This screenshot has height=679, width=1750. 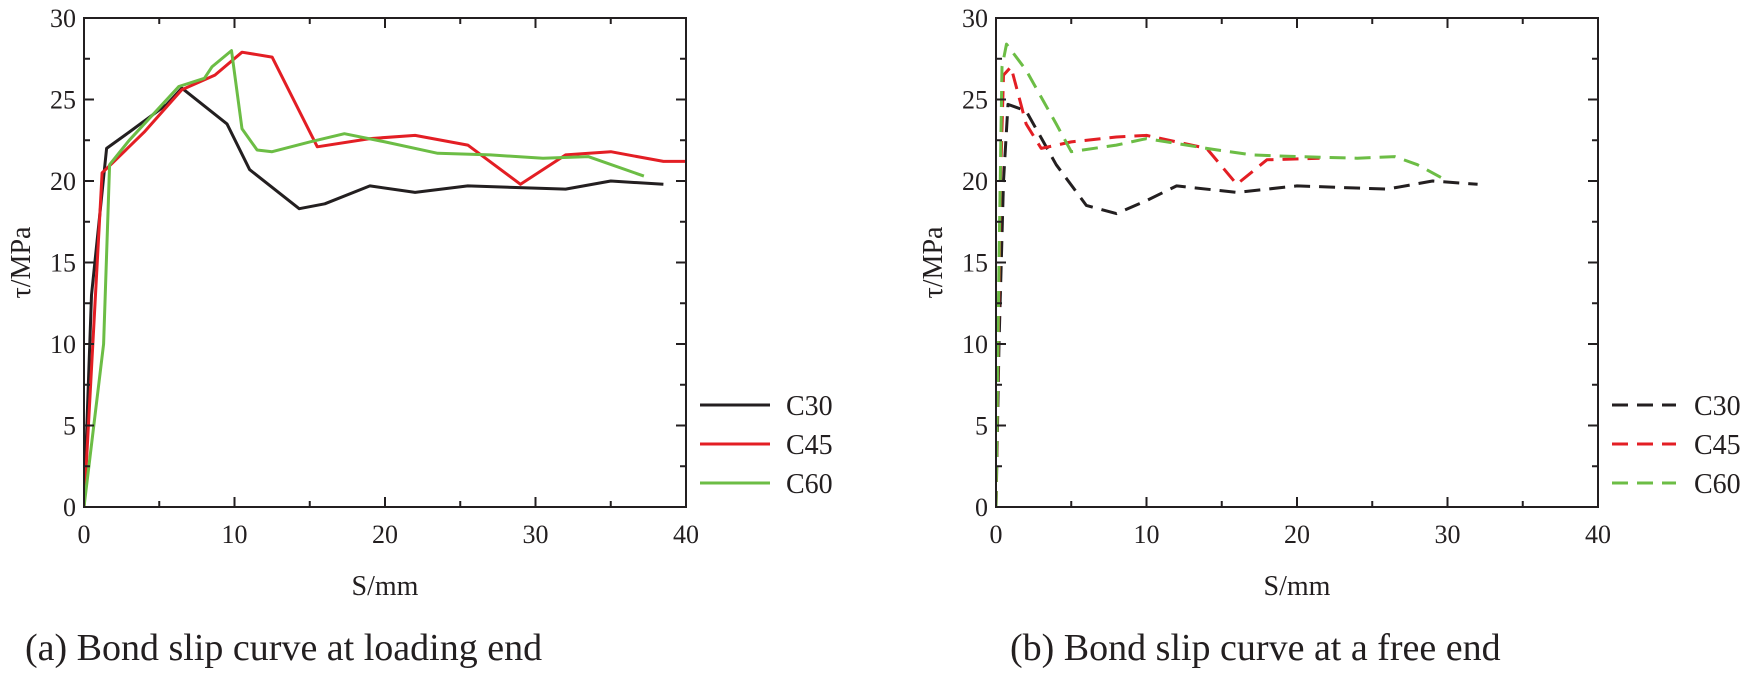 I want to click on figure-caption: (a) Bond slip curve at loading end, so click(x=283, y=648).